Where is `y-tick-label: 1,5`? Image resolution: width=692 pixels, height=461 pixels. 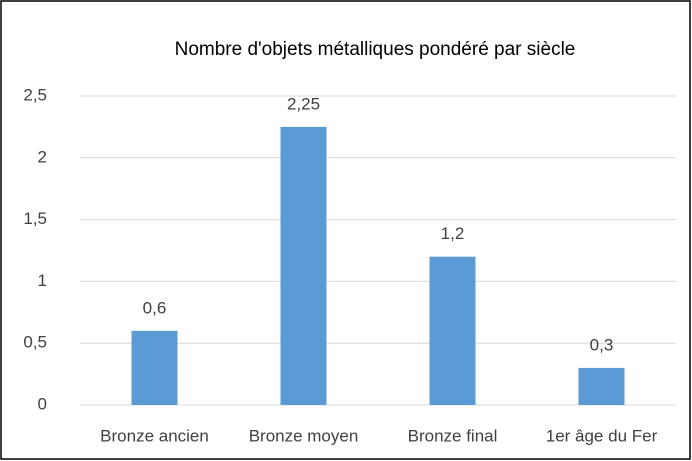
y-tick-label: 1,5 is located at coordinates (35, 218).